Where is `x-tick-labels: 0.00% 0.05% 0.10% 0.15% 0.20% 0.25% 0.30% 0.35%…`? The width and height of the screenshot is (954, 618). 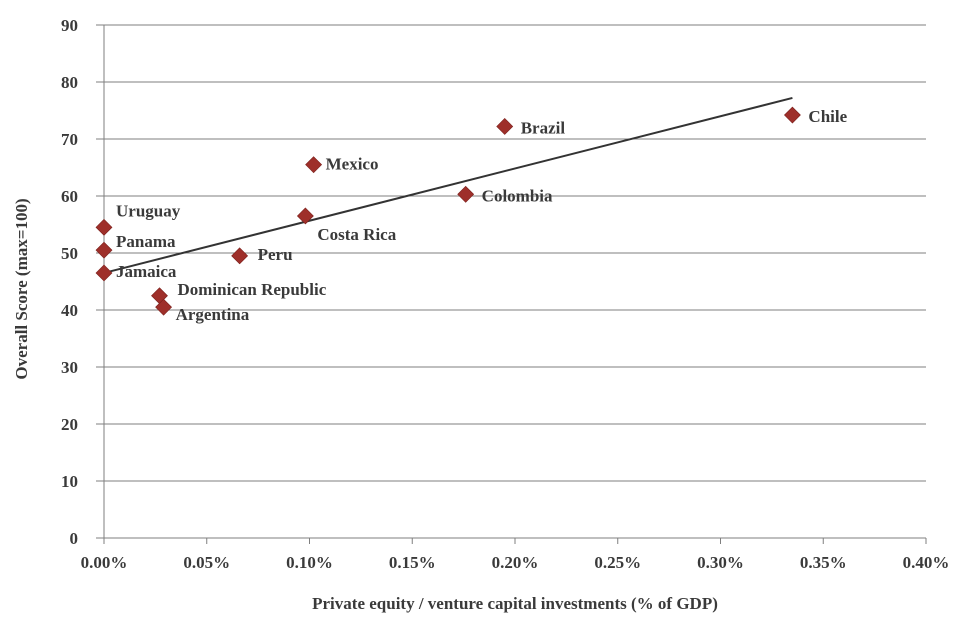
x-tick-labels: 0.00% 0.05% 0.10% 0.15% 0.20% 0.25% 0.30% 0.35%… is located at coordinates (515, 562).